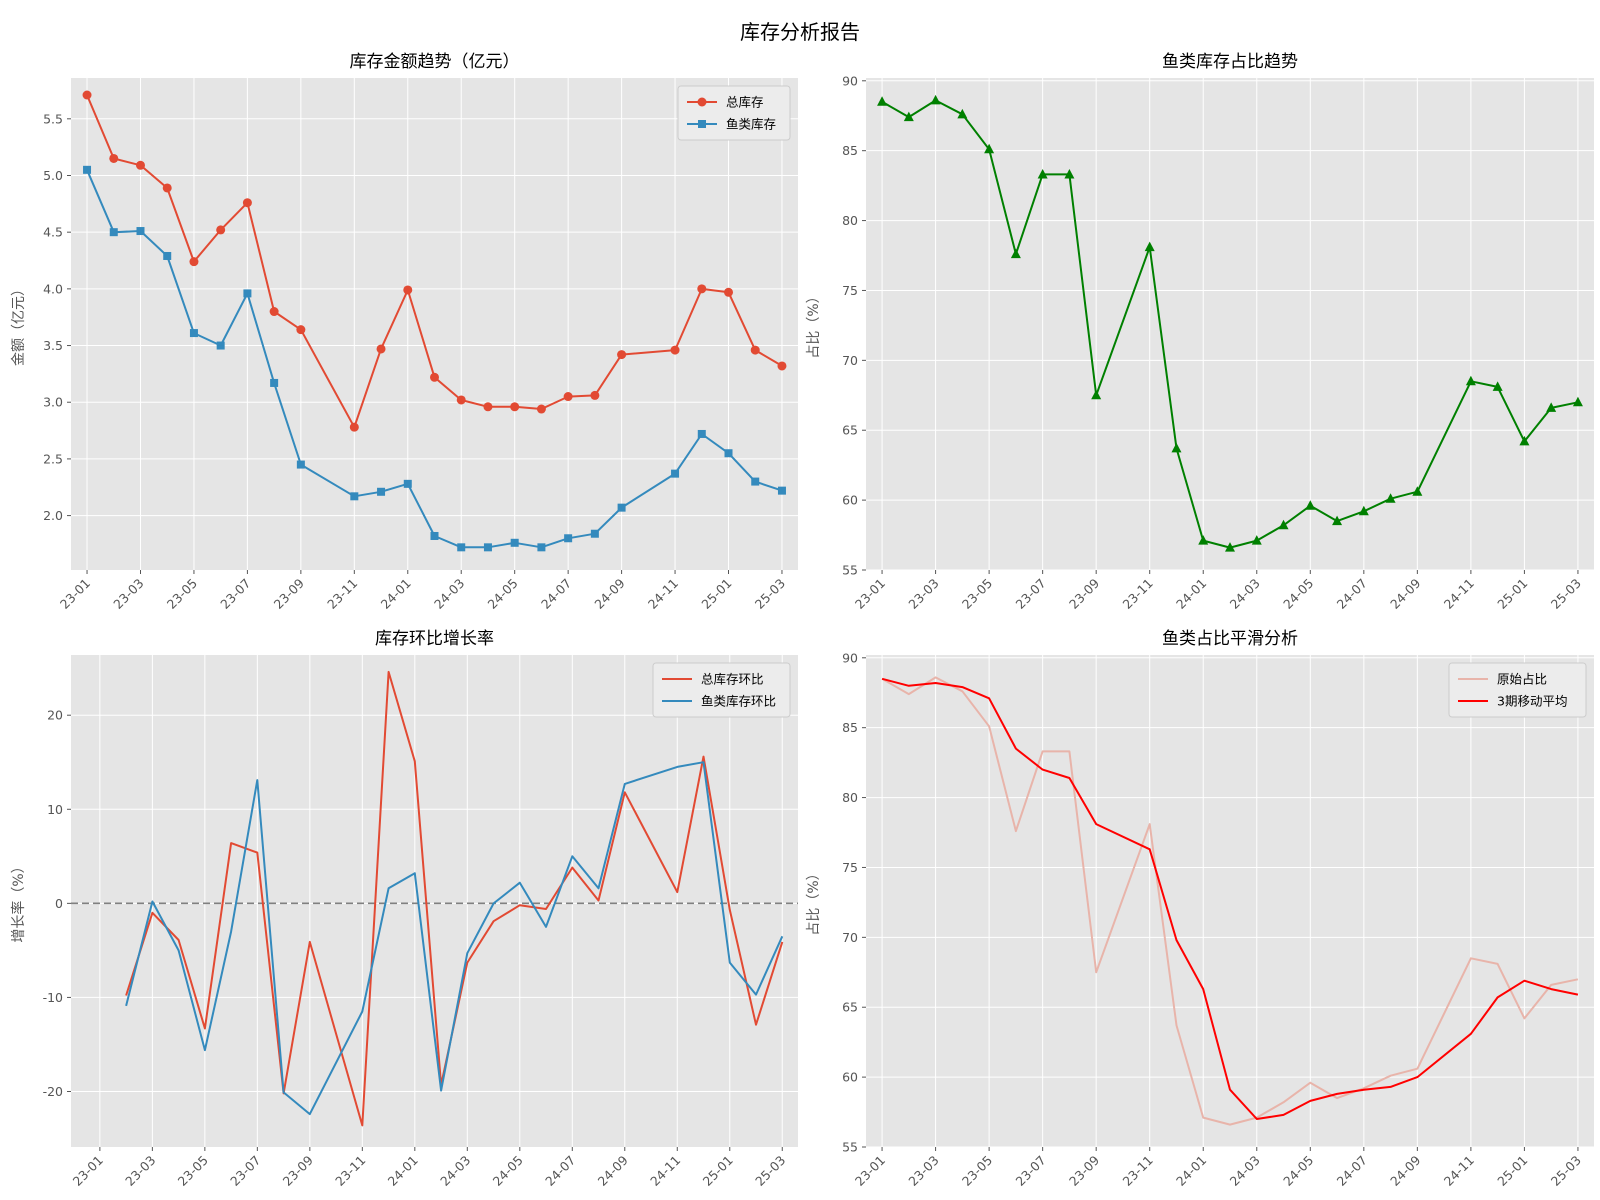 The height and width of the screenshot is (1200, 1600). Describe the element at coordinates (53, 402) in the screenshot. I see `y-tick-label: 3.0` at that location.